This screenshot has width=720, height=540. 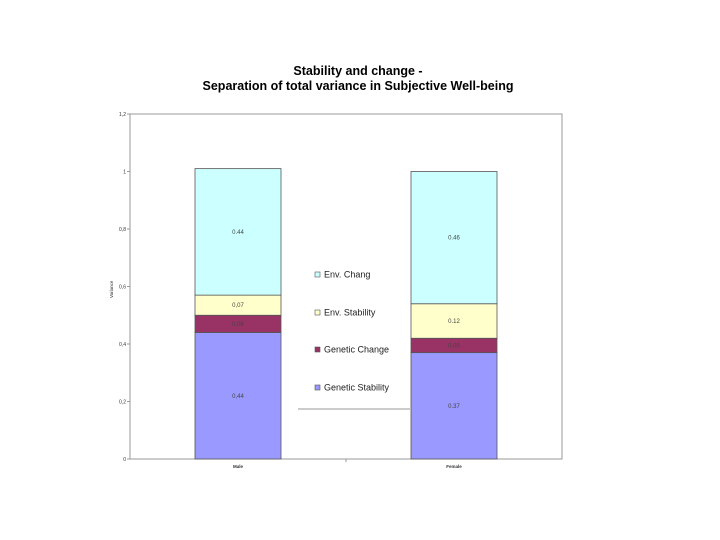 What do you see at coordinates (357, 388) in the screenshot?
I see `legend-label: Genetic Stability` at bounding box center [357, 388].